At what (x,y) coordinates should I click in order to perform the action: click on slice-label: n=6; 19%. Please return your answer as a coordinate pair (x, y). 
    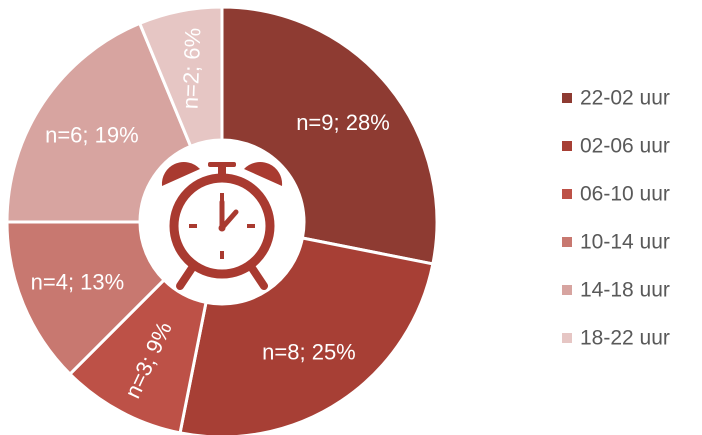
    Looking at the image, I should click on (92, 135).